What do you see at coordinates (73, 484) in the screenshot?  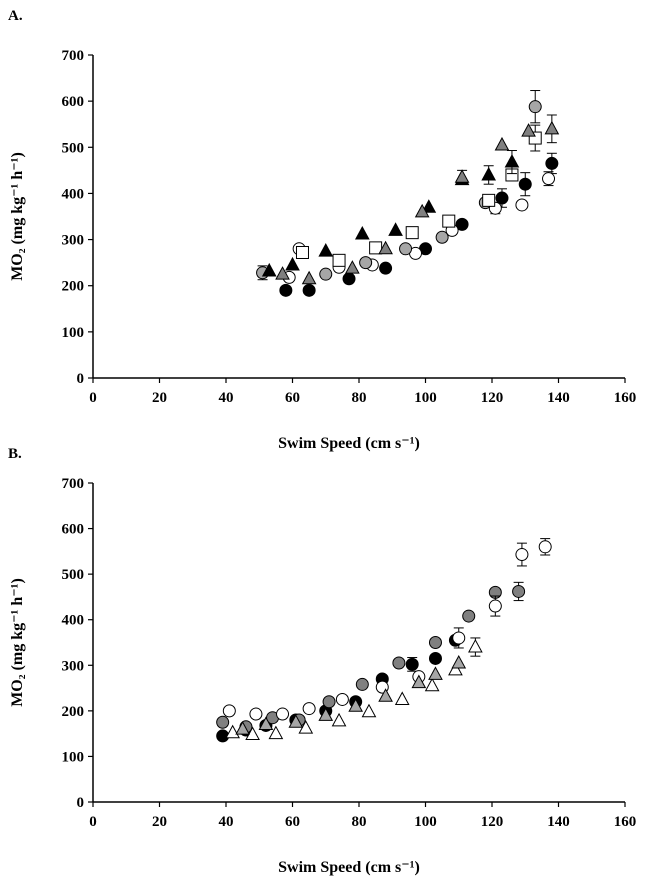 I see `y-tick-label: 700` at bounding box center [73, 484].